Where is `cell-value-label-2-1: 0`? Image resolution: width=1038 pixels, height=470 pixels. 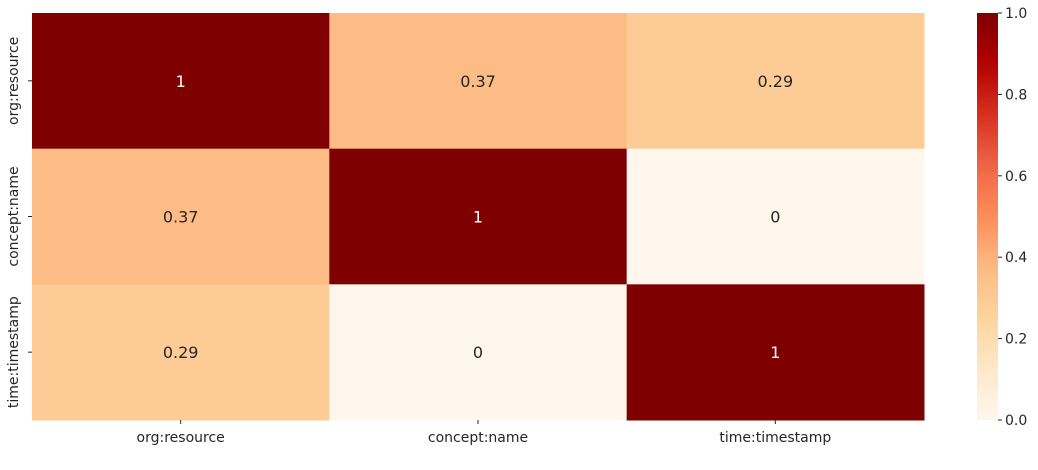 cell-value-label-2-1: 0 is located at coordinates (478, 352).